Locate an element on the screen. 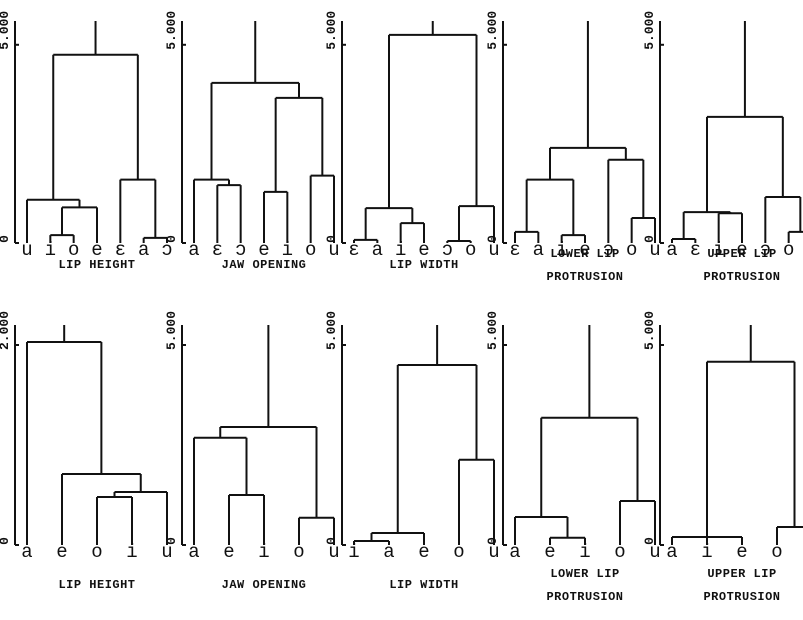  dendrogram-panel: 0 2.000 a e o i u LIP HEIGHT is located at coordinates (86, 451).